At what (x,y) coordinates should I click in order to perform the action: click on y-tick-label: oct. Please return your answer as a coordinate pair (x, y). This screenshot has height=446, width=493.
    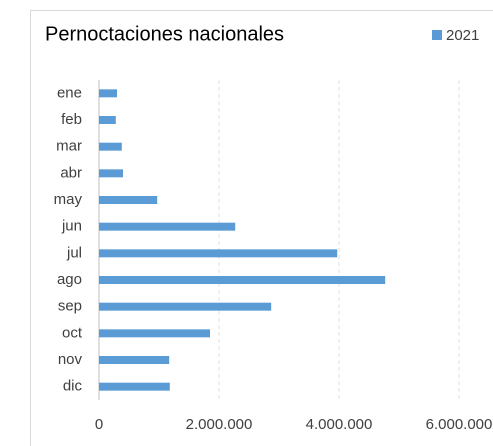
    Looking at the image, I should click on (72, 332).